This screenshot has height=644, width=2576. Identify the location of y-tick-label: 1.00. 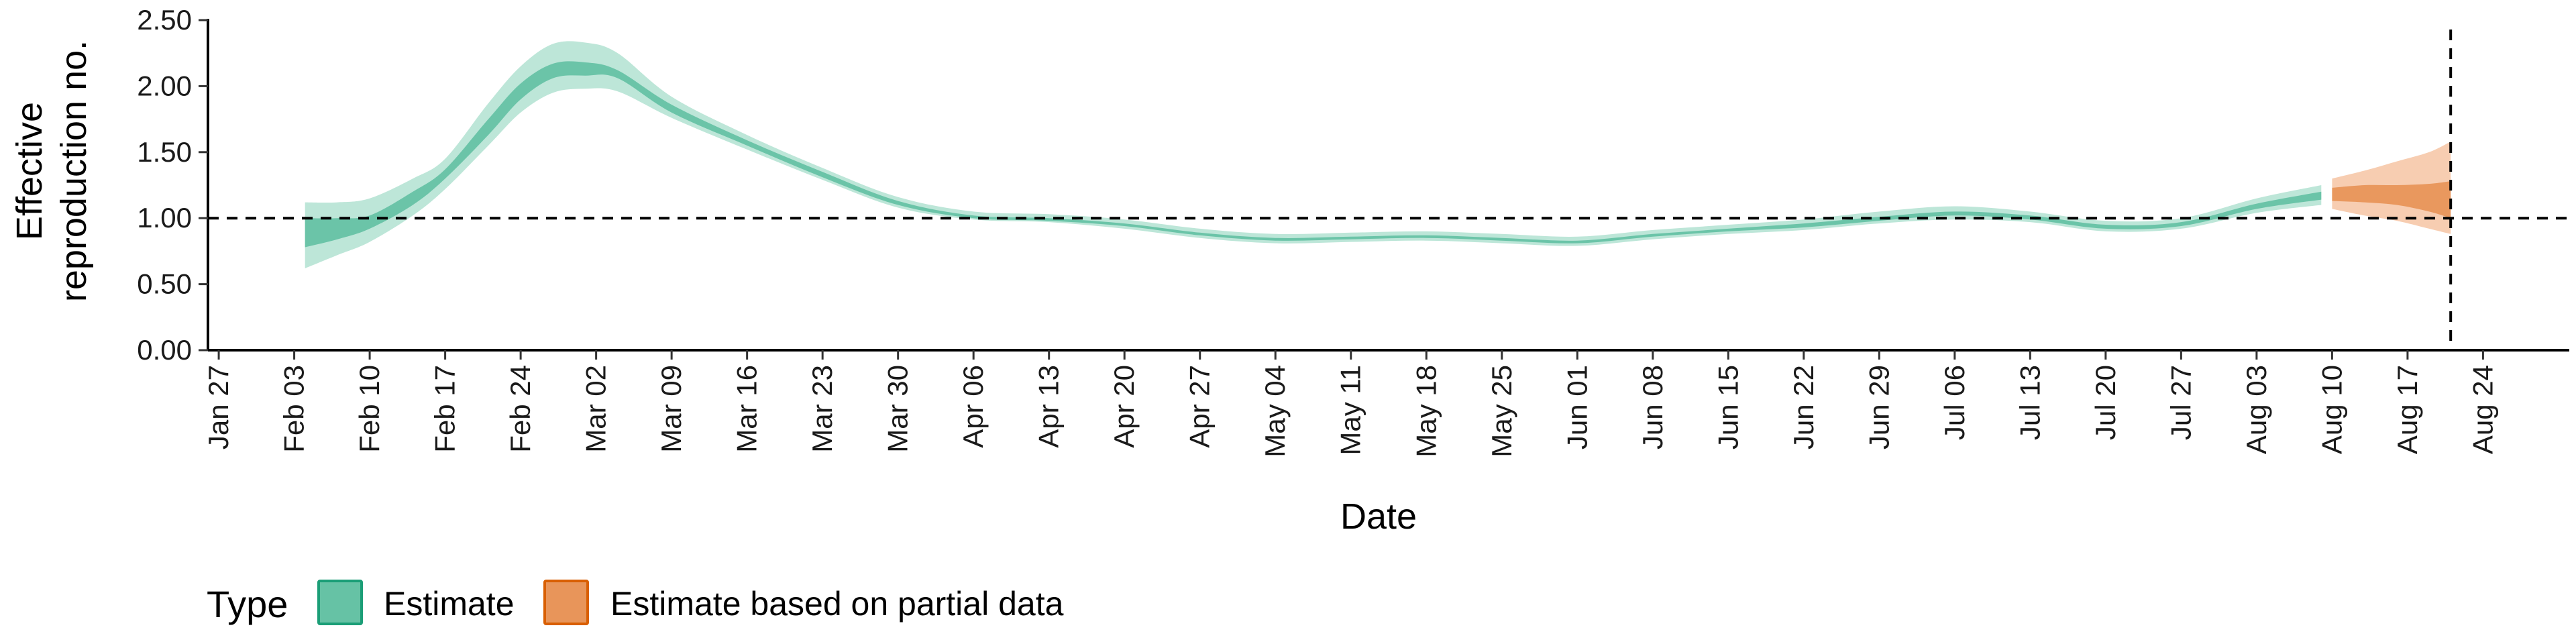
(164, 217).